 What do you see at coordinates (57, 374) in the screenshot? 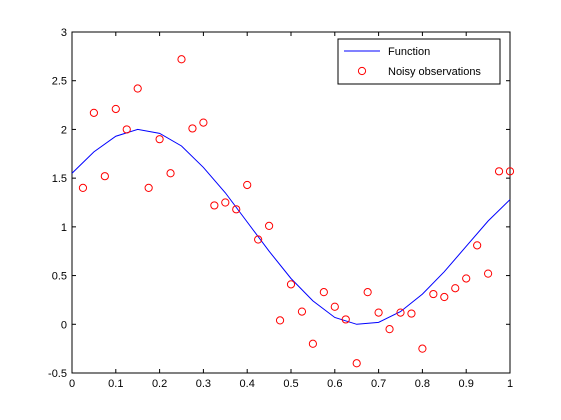
I see `y-tick-label: -0.5` at bounding box center [57, 374].